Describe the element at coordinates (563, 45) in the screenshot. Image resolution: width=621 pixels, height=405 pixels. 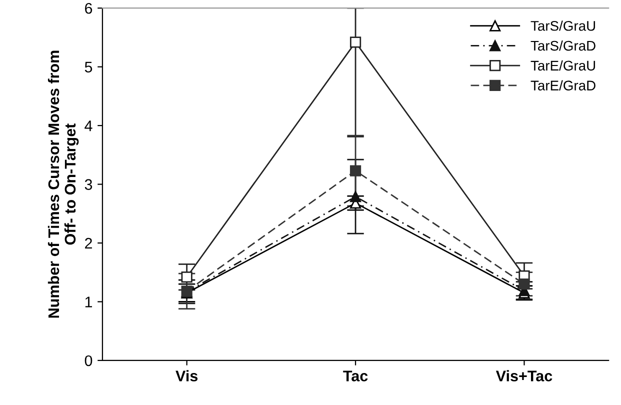
I see `legend-label: TarS/GraD` at that location.